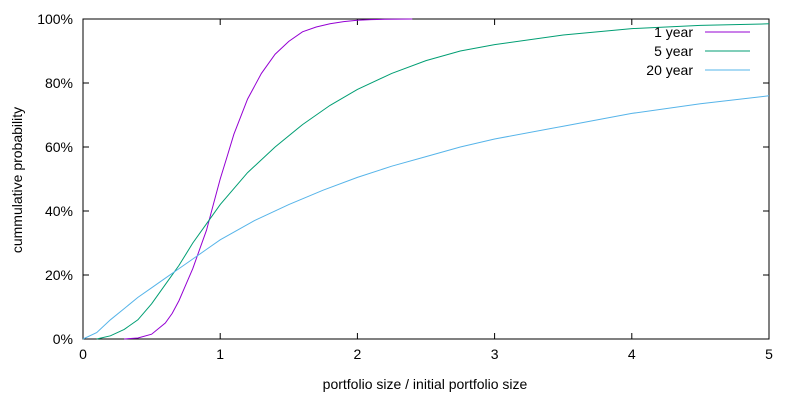 Image resolution: width=800 pixels, height=400 pixels. I want to click on y-tick-label: 40%, so click(59, 211).